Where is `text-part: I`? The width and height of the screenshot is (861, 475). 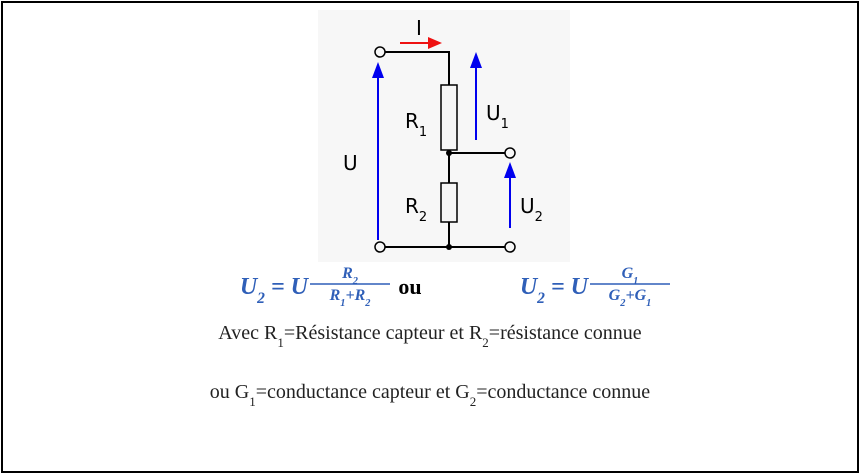
text-part: I is located at coordinates (419, 28).